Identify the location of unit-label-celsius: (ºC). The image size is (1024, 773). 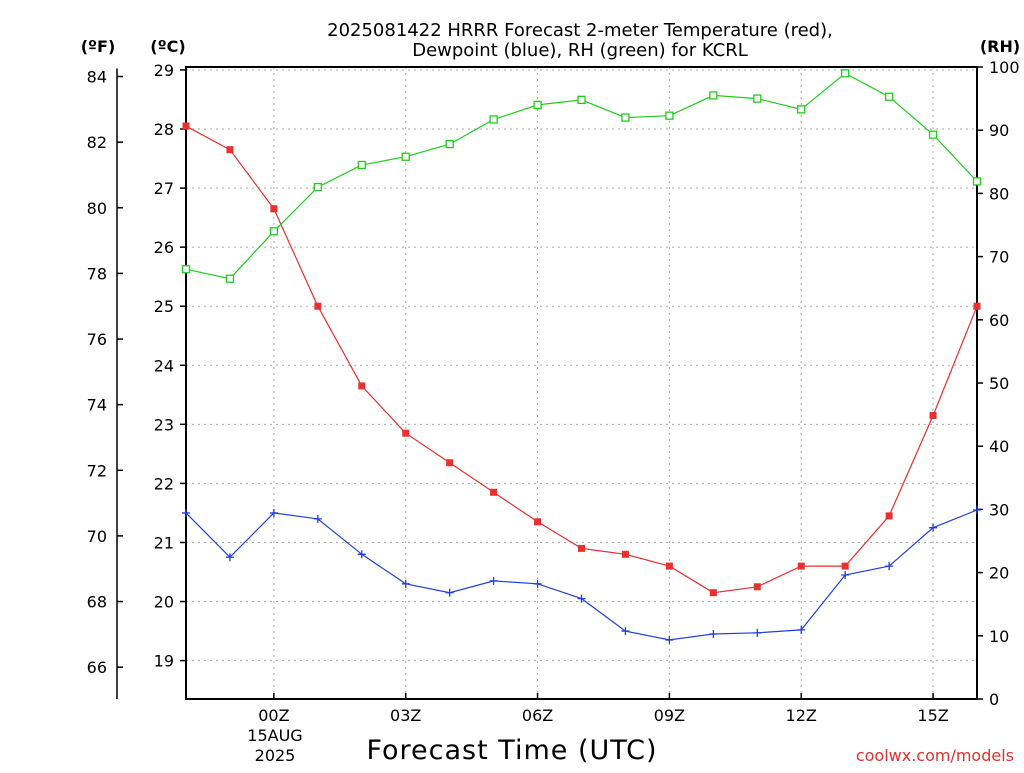
(167, 46).